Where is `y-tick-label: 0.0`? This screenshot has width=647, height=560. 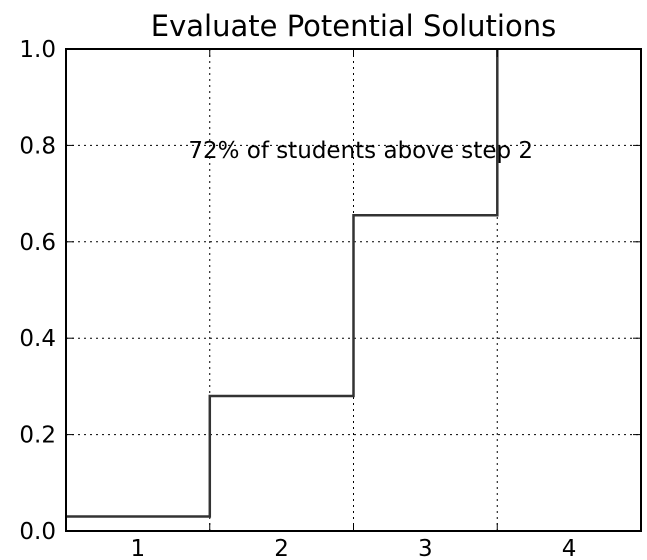
y-tick-label: 0.0 is located at coordinates (37, 532).